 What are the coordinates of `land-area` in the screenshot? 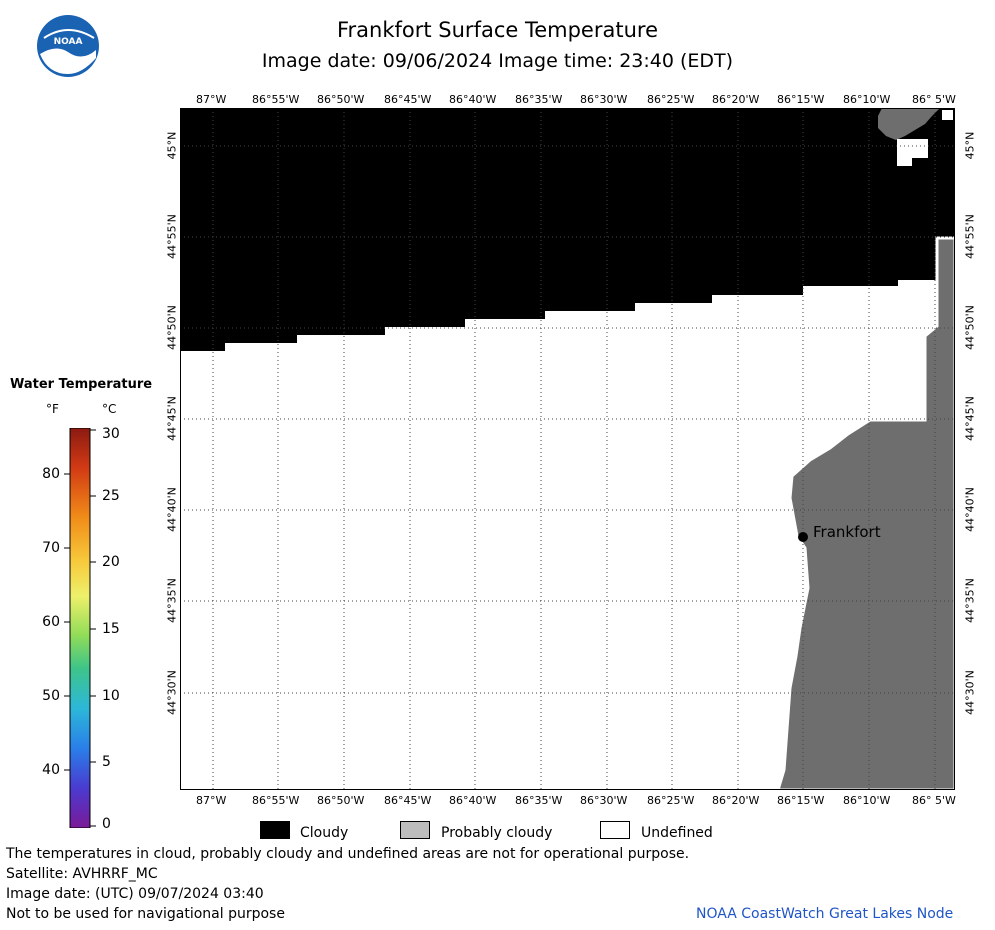 It's located at (865, 513).